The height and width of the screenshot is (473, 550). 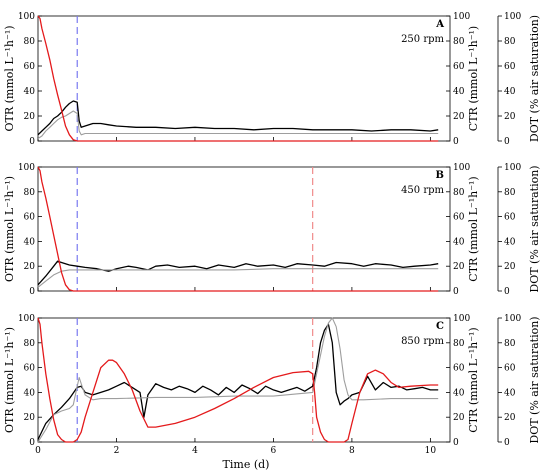 I want to click on rpm-annotation: 850 rpm, so click(x=422, y=341).